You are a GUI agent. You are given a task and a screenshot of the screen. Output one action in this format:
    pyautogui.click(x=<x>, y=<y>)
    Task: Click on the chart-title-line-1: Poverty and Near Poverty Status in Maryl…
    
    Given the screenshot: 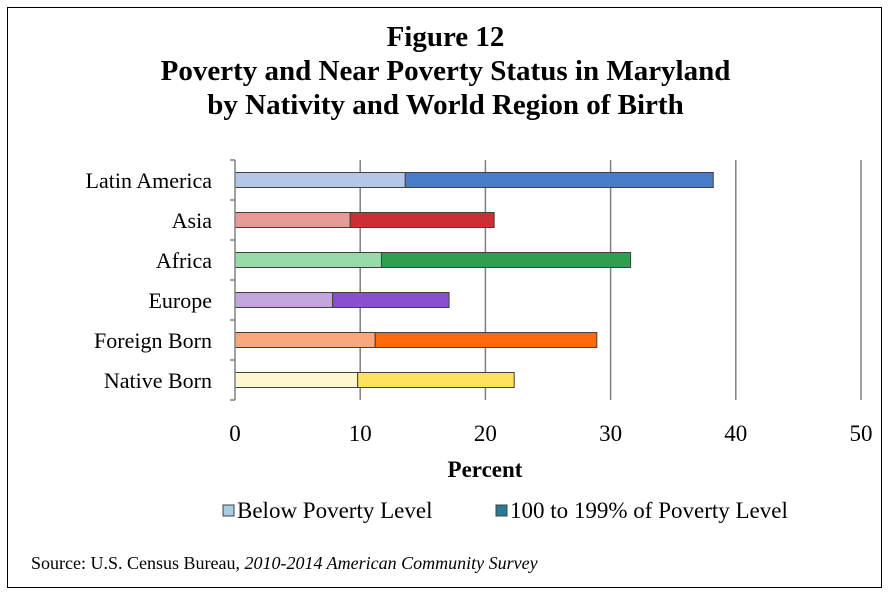 What is the action you would take?
    pyautogui.click(x=445, y=71)
    